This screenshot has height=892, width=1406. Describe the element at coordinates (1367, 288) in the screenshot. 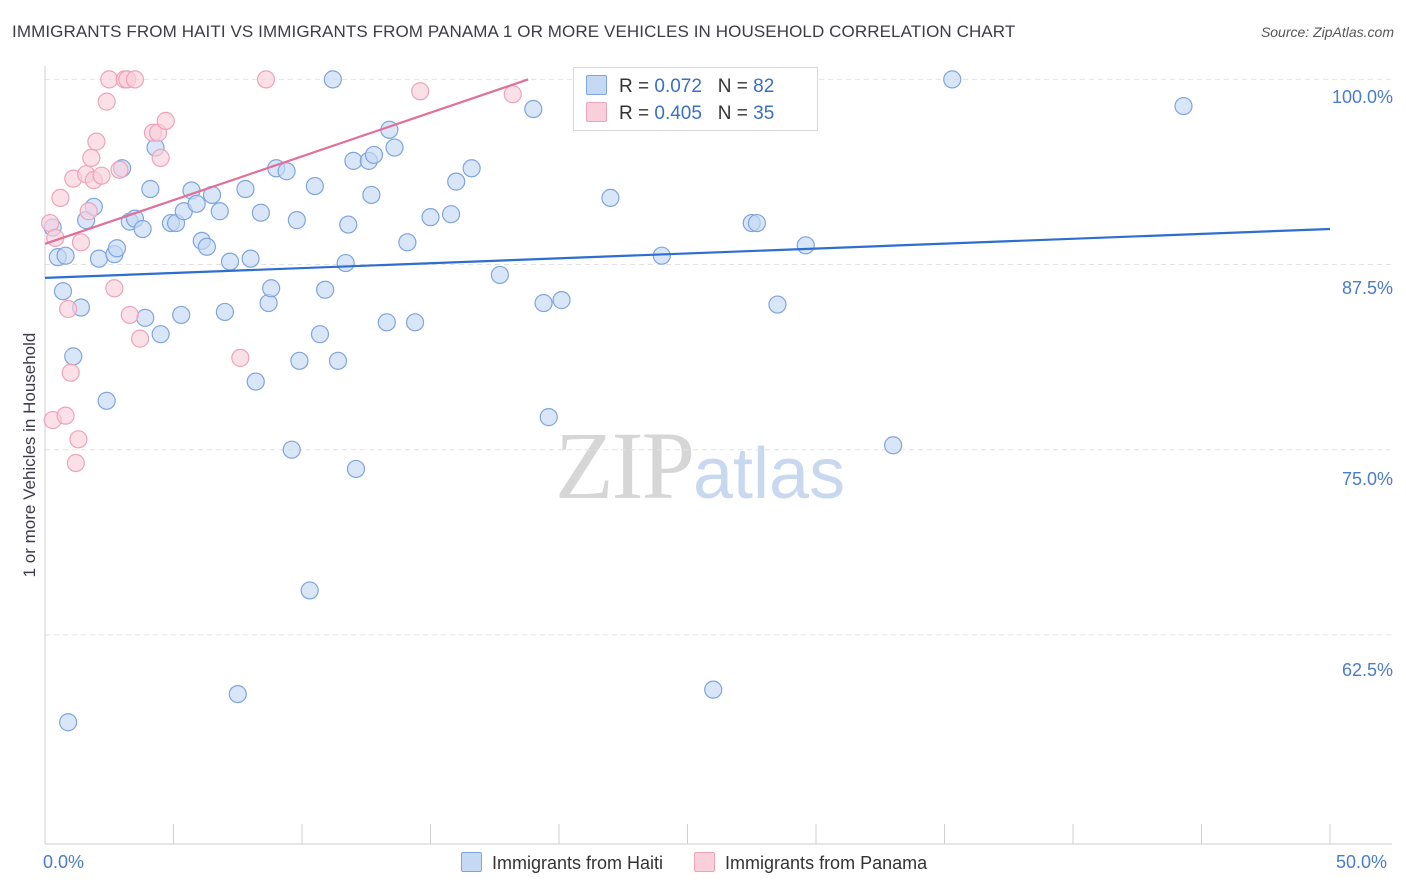

I see `y-tick-label: 87.5%` at that location.